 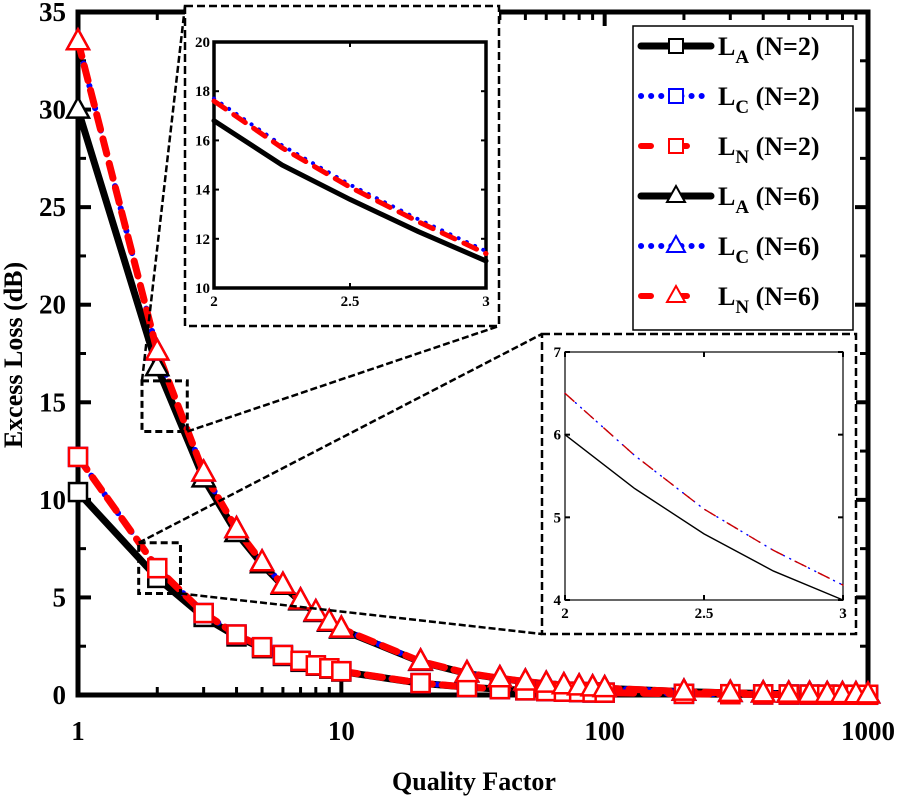 What do you see at coordinates (769, 100) in the screenshot?
I see `legend-label: LC (N=2)` at bounding box center [769, 100].